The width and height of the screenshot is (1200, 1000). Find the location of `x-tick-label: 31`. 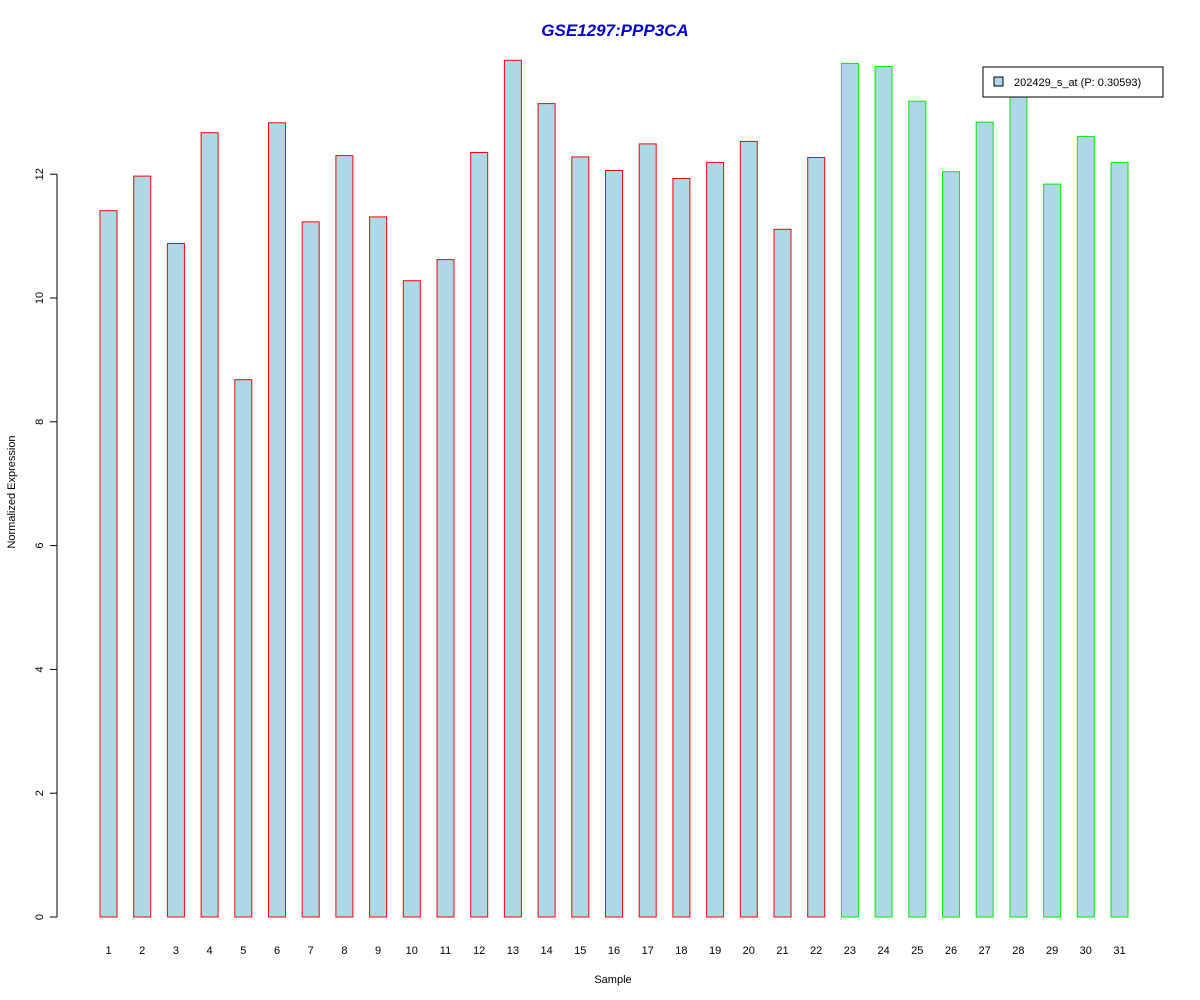

x-tick-label: 31 is located at coordinates (1119, 951).